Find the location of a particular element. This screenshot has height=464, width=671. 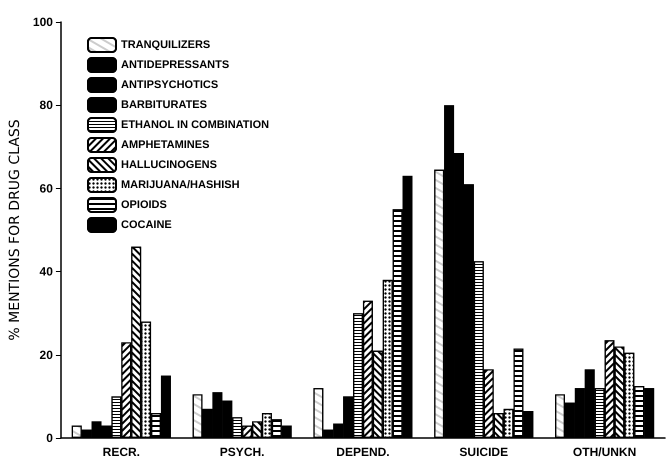

legend-label: AMPHETAMINES is located at coordinates (165, 145).